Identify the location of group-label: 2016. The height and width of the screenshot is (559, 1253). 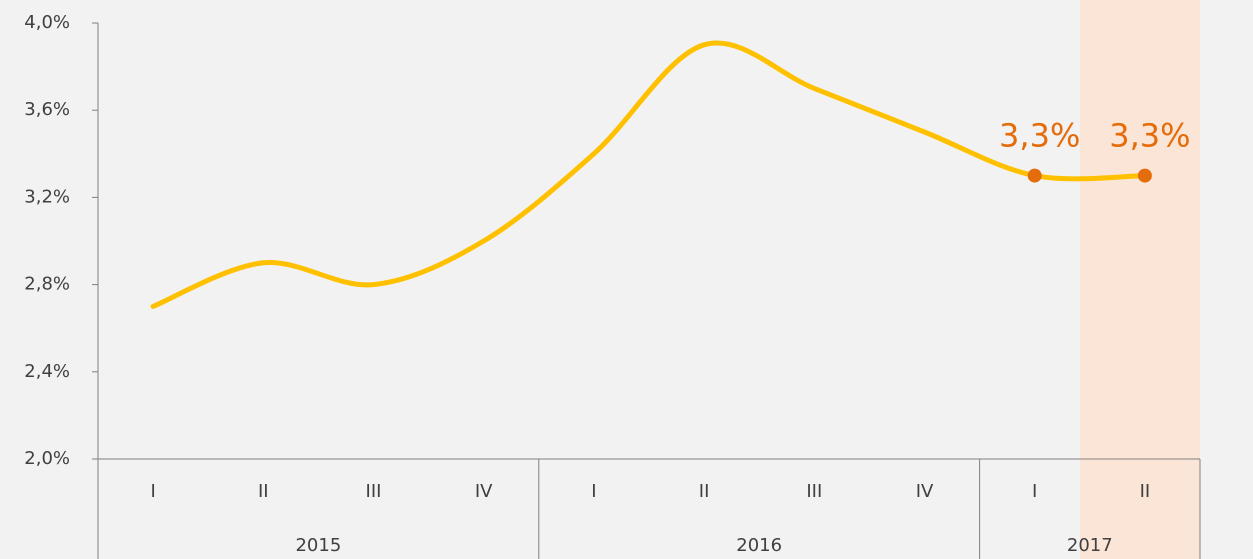
(759, 545).